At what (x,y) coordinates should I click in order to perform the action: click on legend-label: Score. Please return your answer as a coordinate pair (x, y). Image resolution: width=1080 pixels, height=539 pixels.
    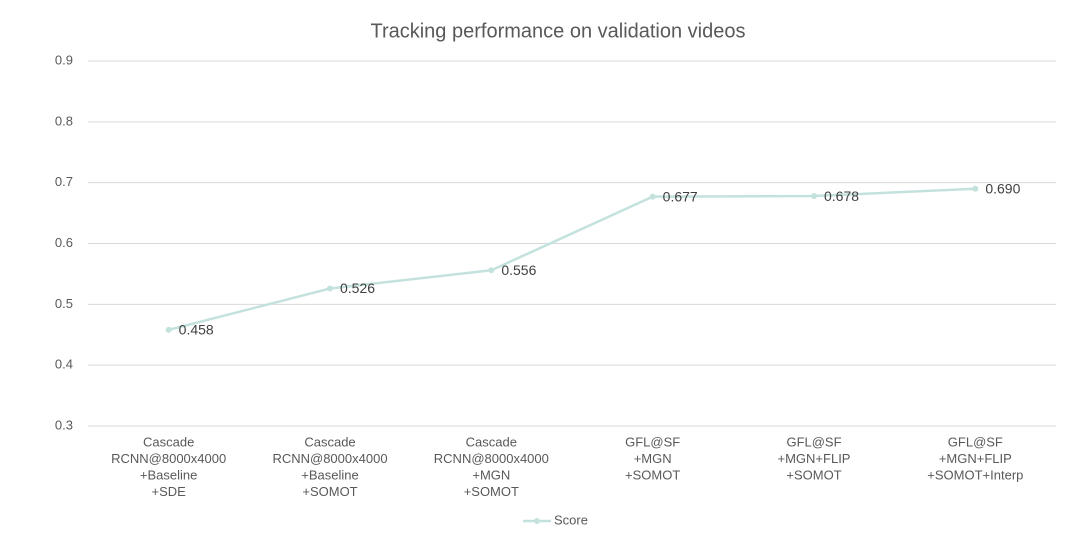
    Looking at the image, I should click on (571, 519).